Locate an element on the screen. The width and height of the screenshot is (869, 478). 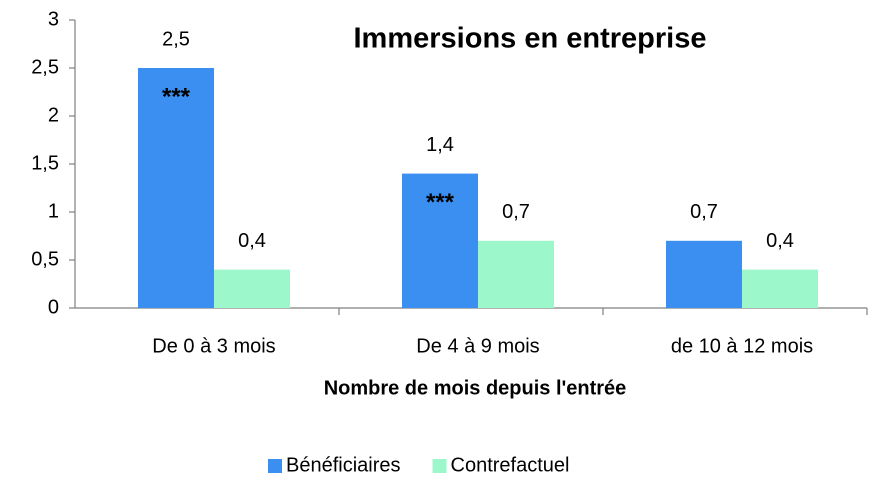
y-tick-label: 1,5 is located at coordinates (45, 163).